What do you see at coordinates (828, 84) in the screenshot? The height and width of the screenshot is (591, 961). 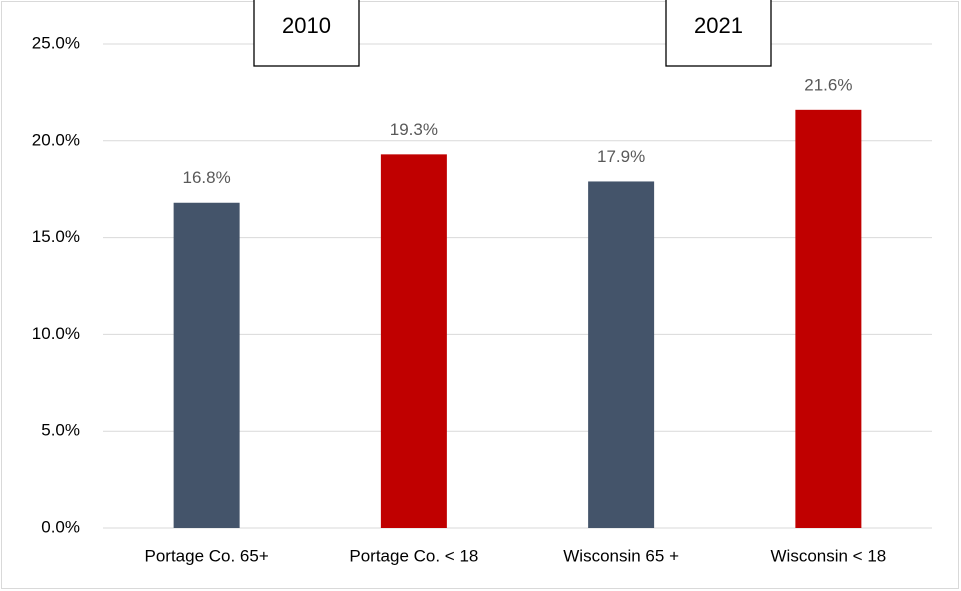 I see `data-label: 21.6%` at bounding box center [828, 84].